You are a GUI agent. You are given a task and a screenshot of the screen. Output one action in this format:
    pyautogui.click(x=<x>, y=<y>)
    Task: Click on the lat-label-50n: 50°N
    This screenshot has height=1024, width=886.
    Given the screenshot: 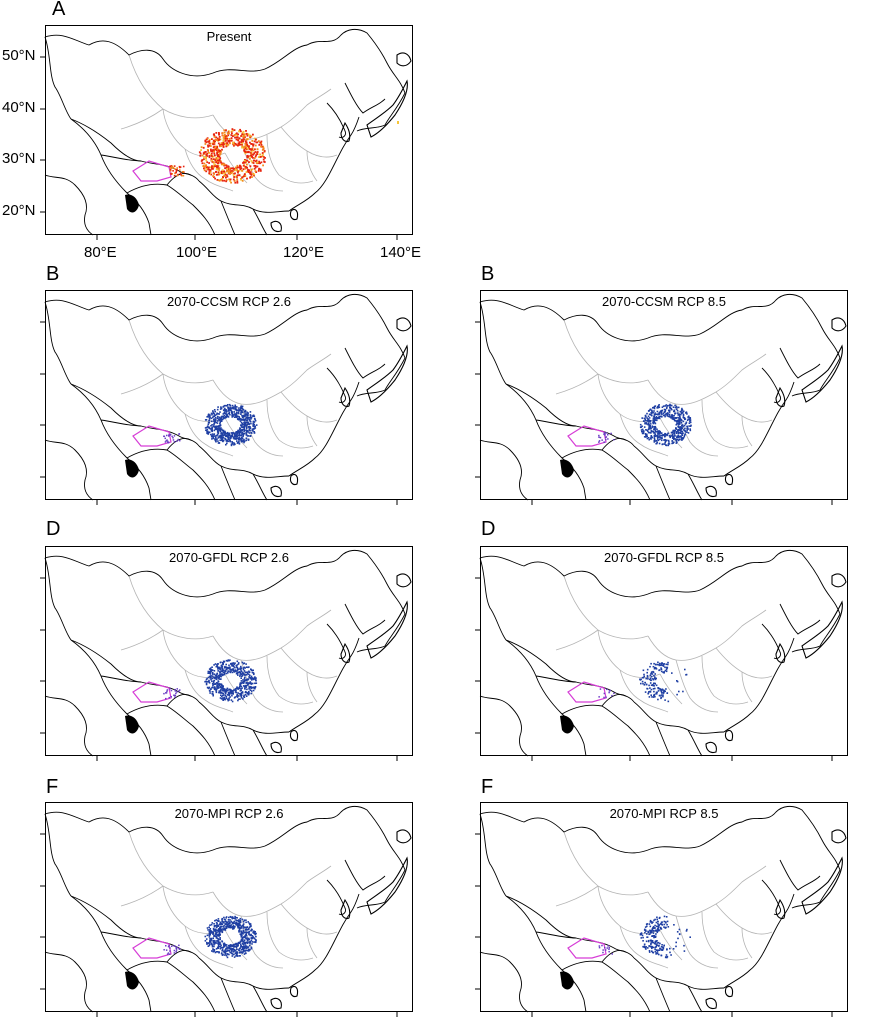 What is the action you would take?
    pyautogui.click(x=19, y=55)
    